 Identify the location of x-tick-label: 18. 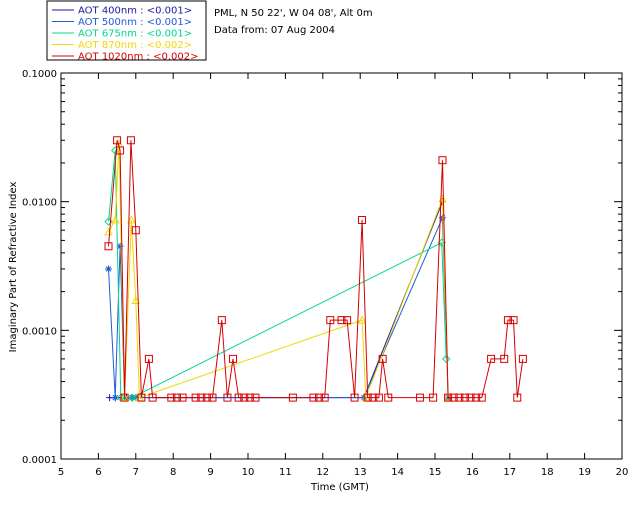
(547, 472).